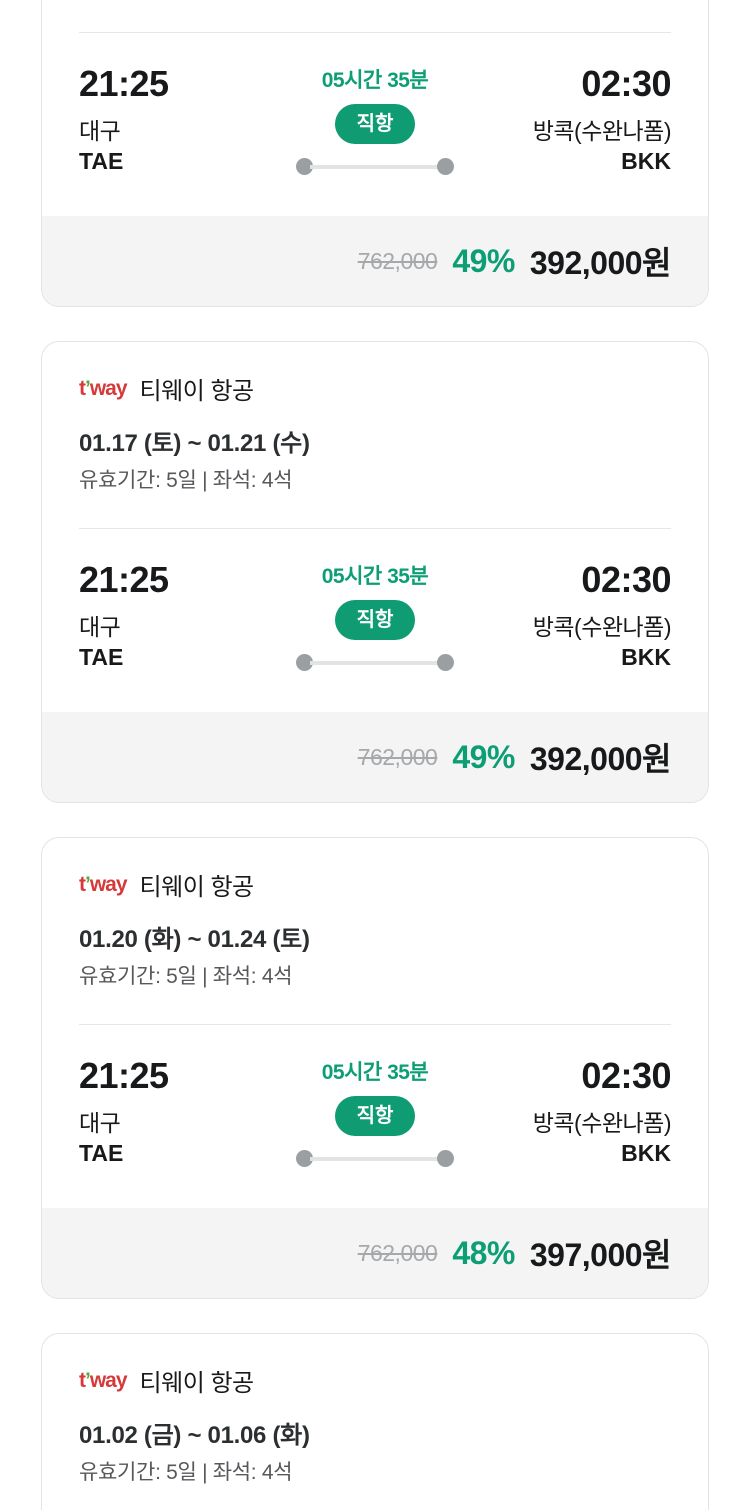 The width and height of the screenshot is (750, 1510). I want to click on price-bar: 762,000 48% 397,000원, so click(375, 1253).